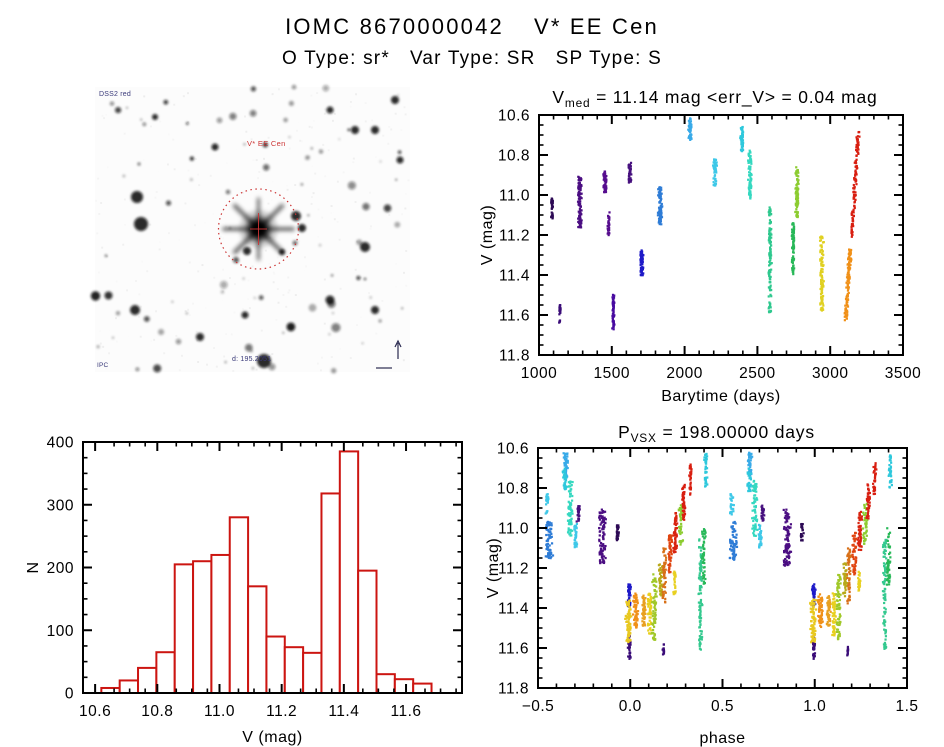 This screenshot has width=944, height=747. Describe the element at coordinates (608, 58) in the screenshot. I see `subtitle-sptype: SP Type: S` at that location.